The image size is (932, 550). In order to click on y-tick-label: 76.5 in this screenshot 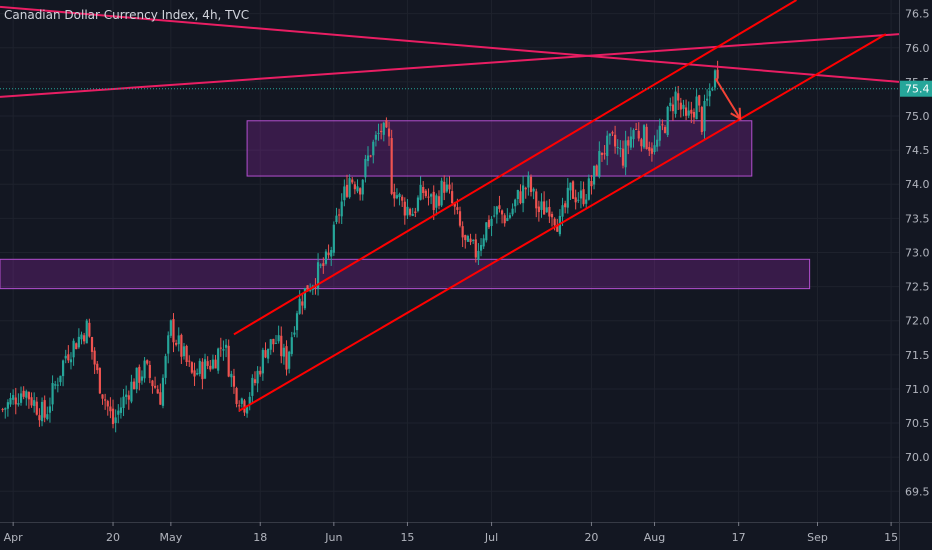, I will do `click(917, 14)`.